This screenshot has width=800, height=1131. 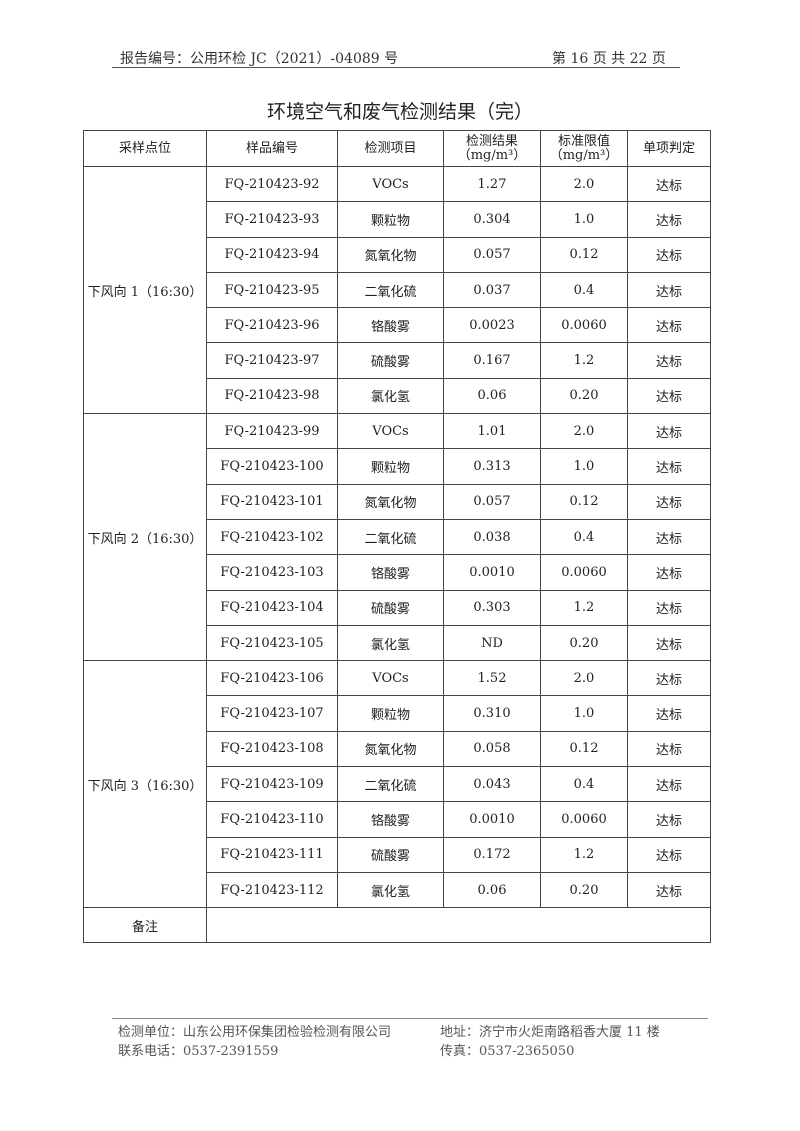 What do you see at coordinates (272, 749) in the screenshot?
I see `sample-id-cell: FQ-210423-108` at bounding box center [272, 749].